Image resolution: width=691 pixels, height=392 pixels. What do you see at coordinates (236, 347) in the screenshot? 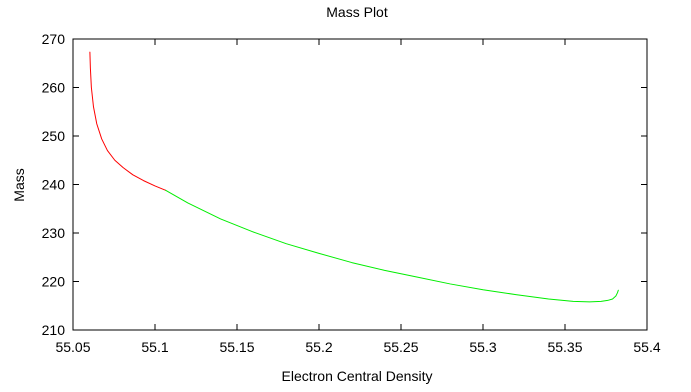
I see `x-tick-label: 55.15` at bounding box center [236, 347].